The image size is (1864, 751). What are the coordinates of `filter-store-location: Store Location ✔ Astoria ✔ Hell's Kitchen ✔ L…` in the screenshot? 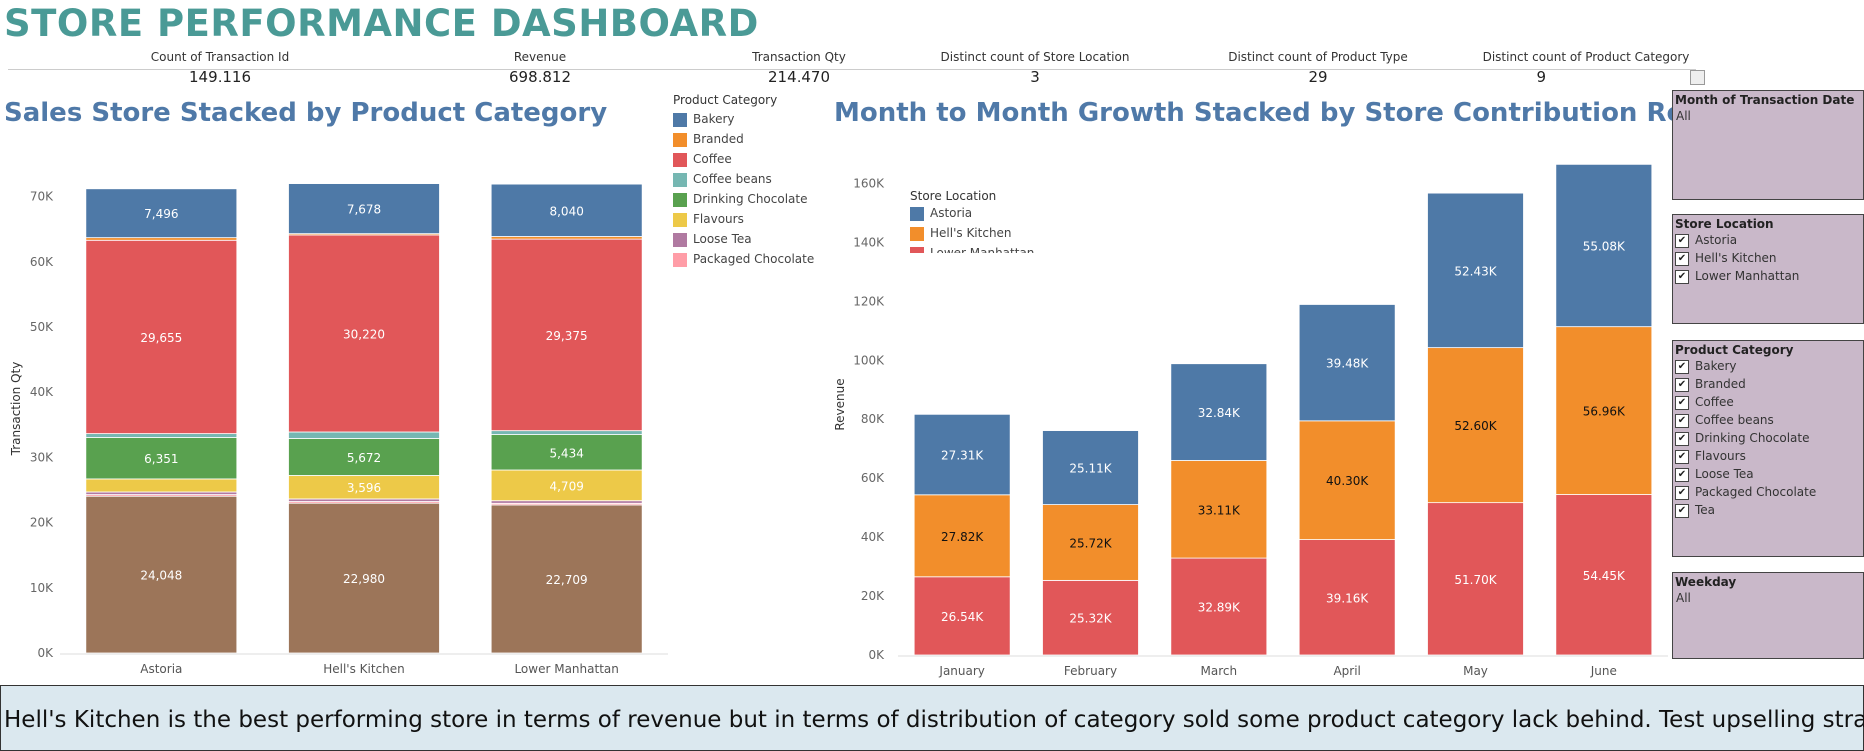 It's located at (1768, 269).